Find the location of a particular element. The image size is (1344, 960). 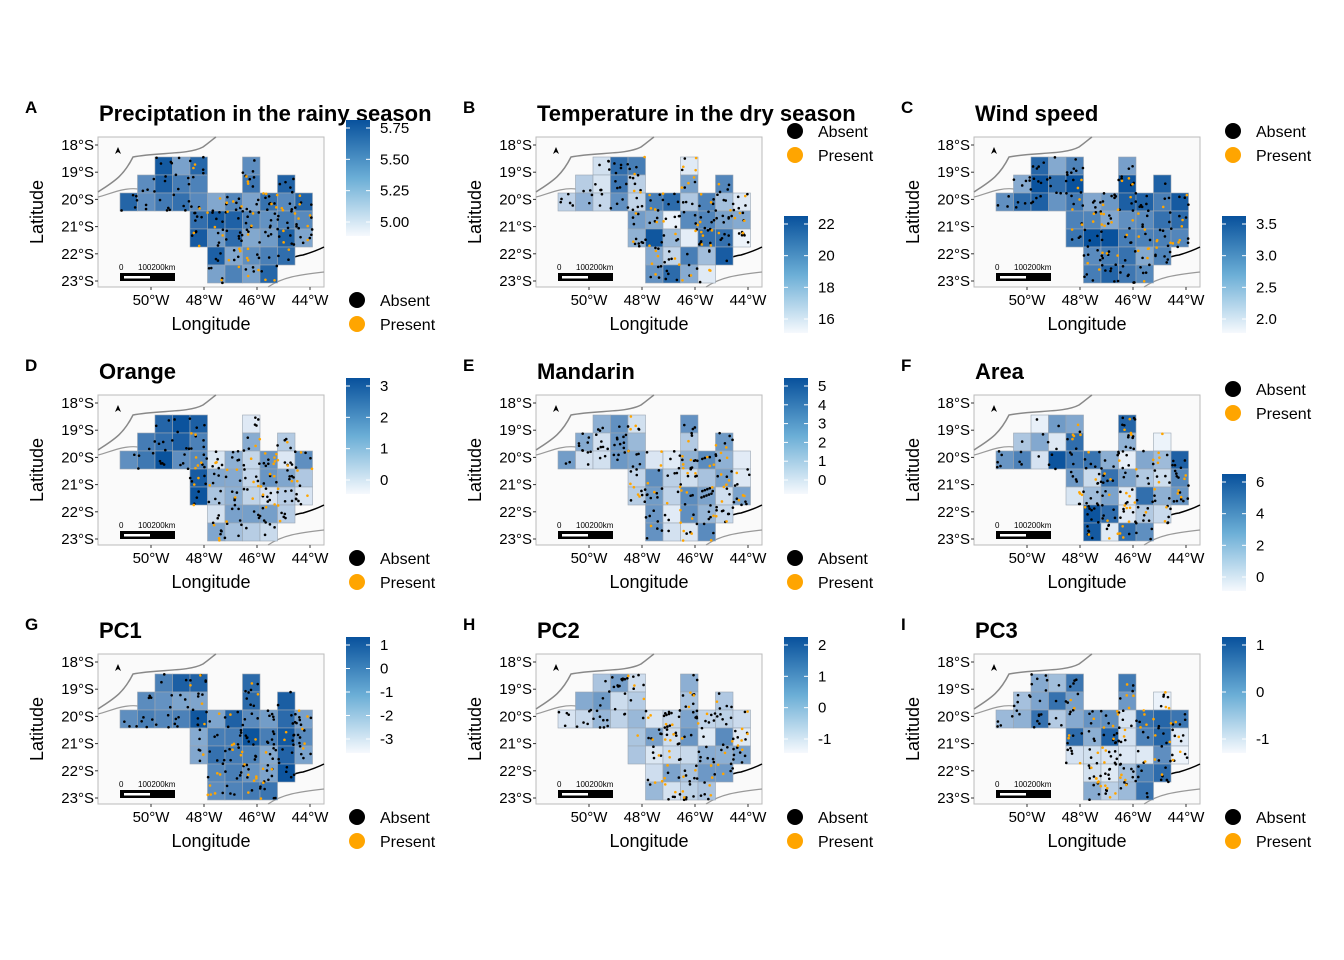

panel-title: Orange is located at coordinates (137, 371).